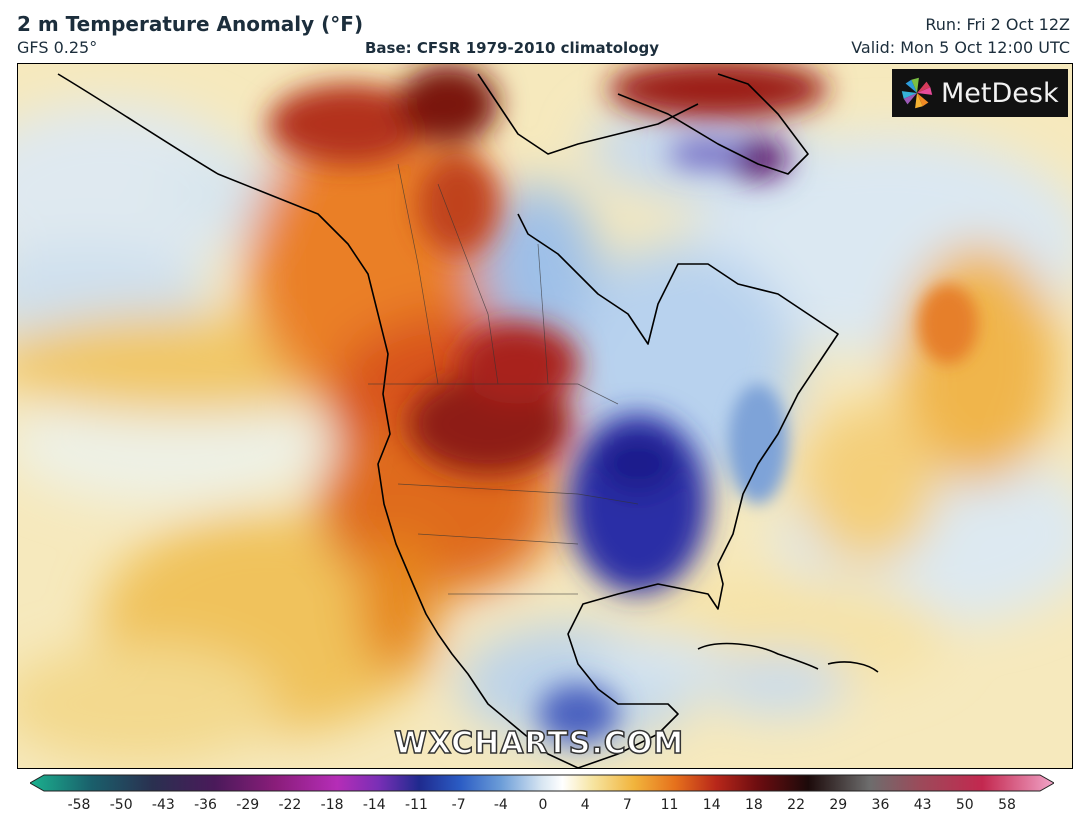 Image resolution: width=1082 pixels, height=826 pixels. Describe the element at coordinates (880, 805) in the screenshot. I see `colorbar-tick-label: 36` at that location.